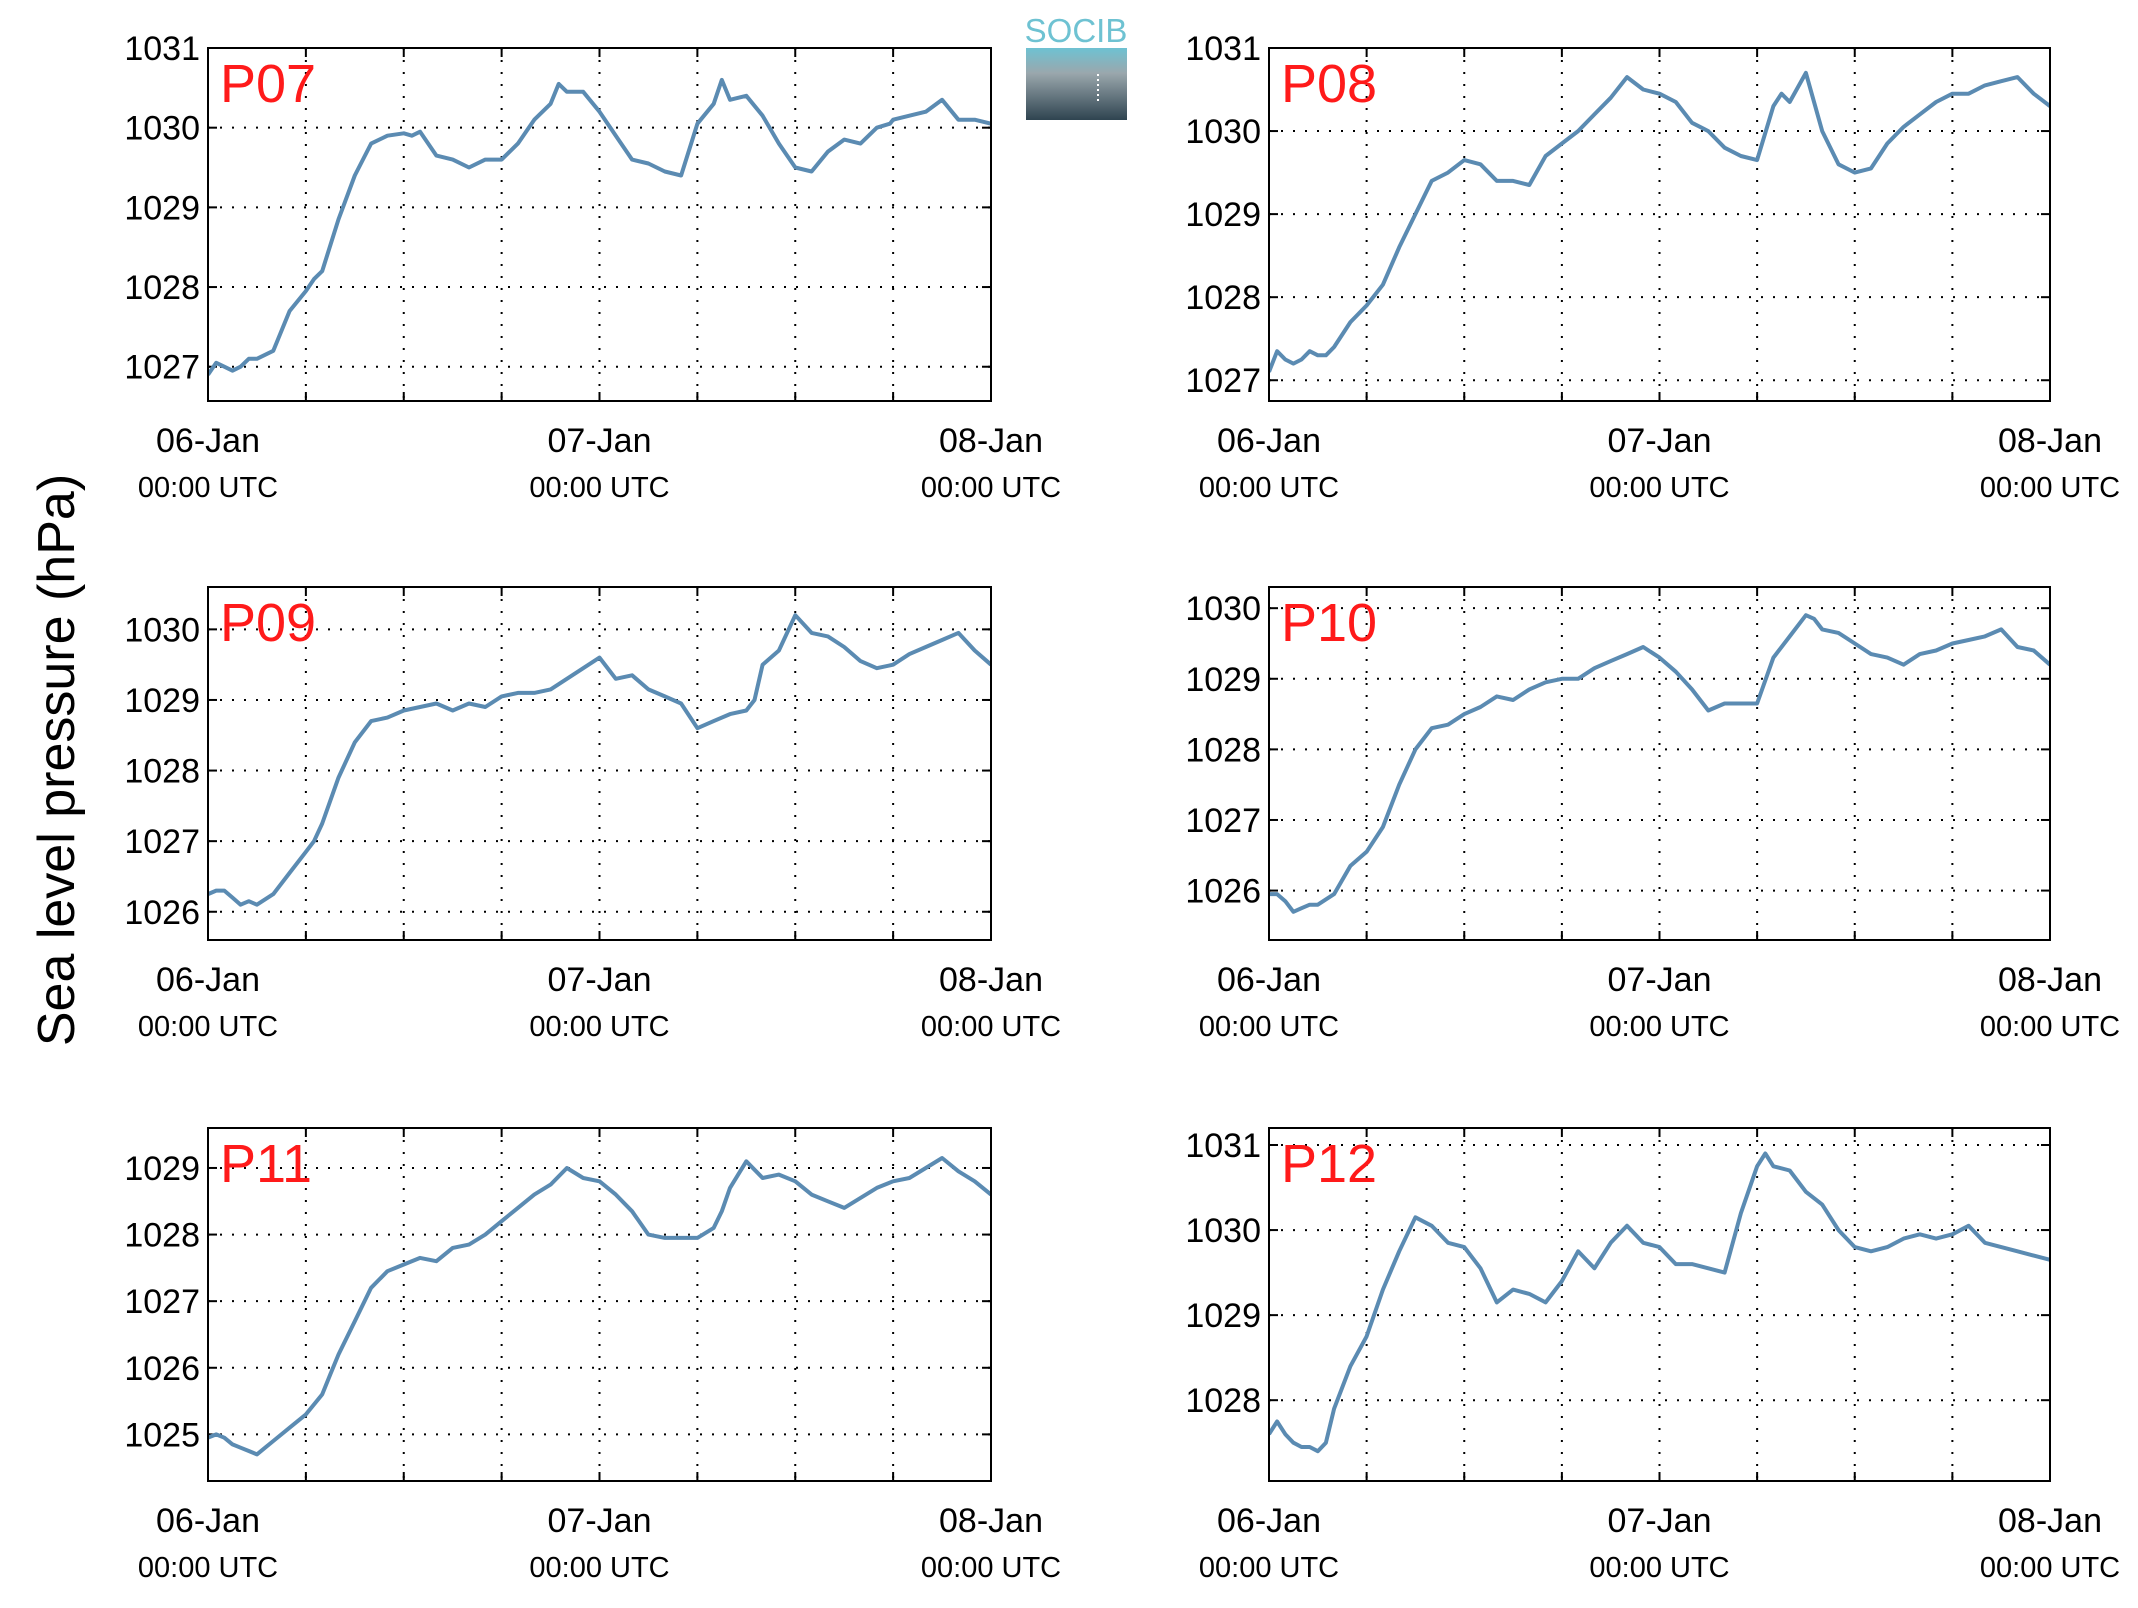 The height and width of the screenshot is (1608, 2138). Describe the element at coordinates (1329, 1164) in the screenshot. I see `station-label: P12` at that location.